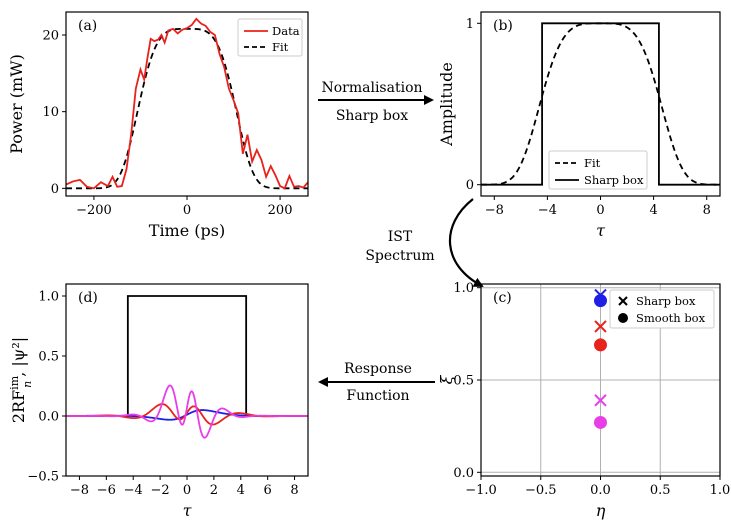 The image size is (731, 526). Describe the element at coordinates (270, 37) in the screenshot. I see `legend: Data Fit` at that location.